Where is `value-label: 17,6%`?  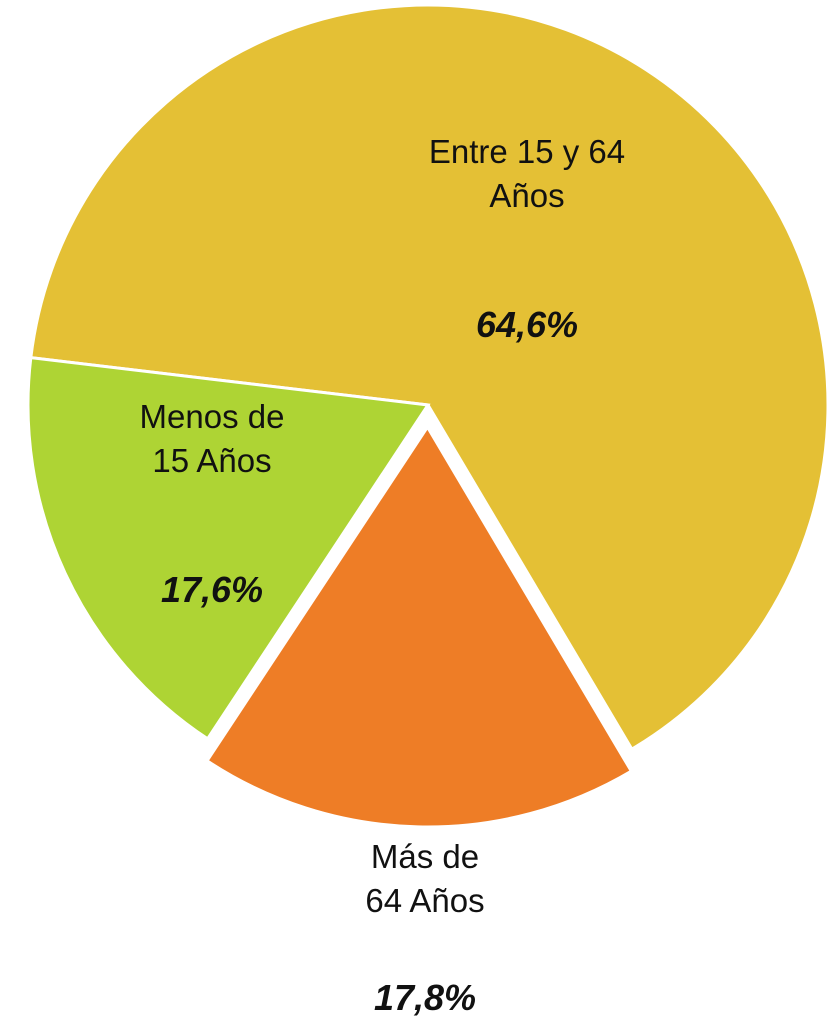
value-label: 17,6% is located at coordinates (212, 589).